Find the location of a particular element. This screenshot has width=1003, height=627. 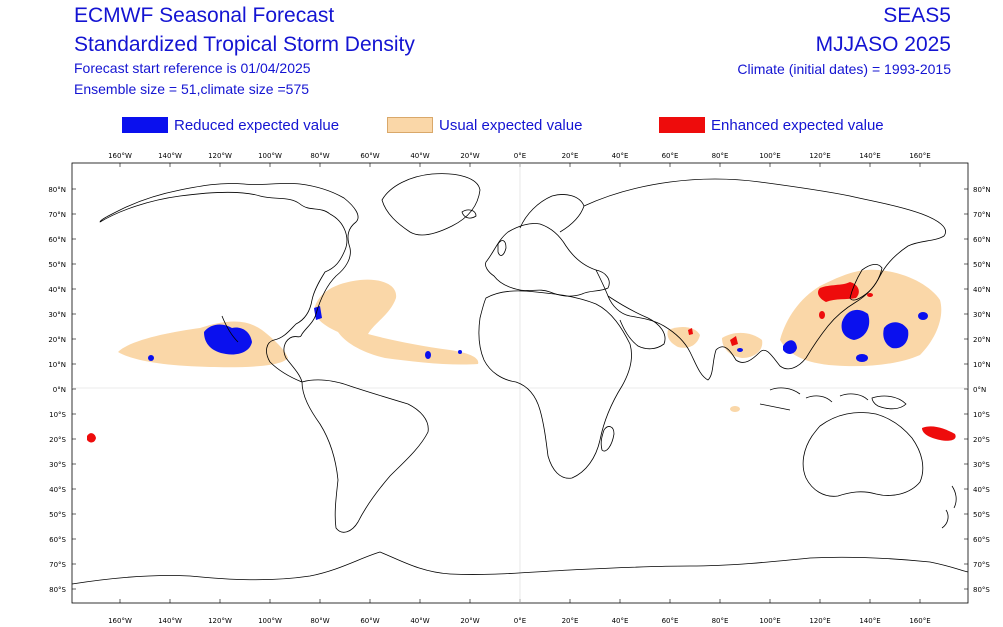

season-label: MJJASO 2025 is located at coordinates (883, 44).